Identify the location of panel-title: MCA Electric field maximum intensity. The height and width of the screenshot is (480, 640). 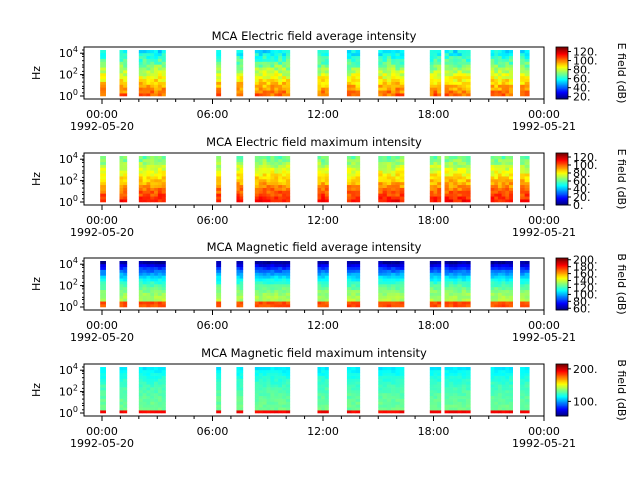
(314, 142).